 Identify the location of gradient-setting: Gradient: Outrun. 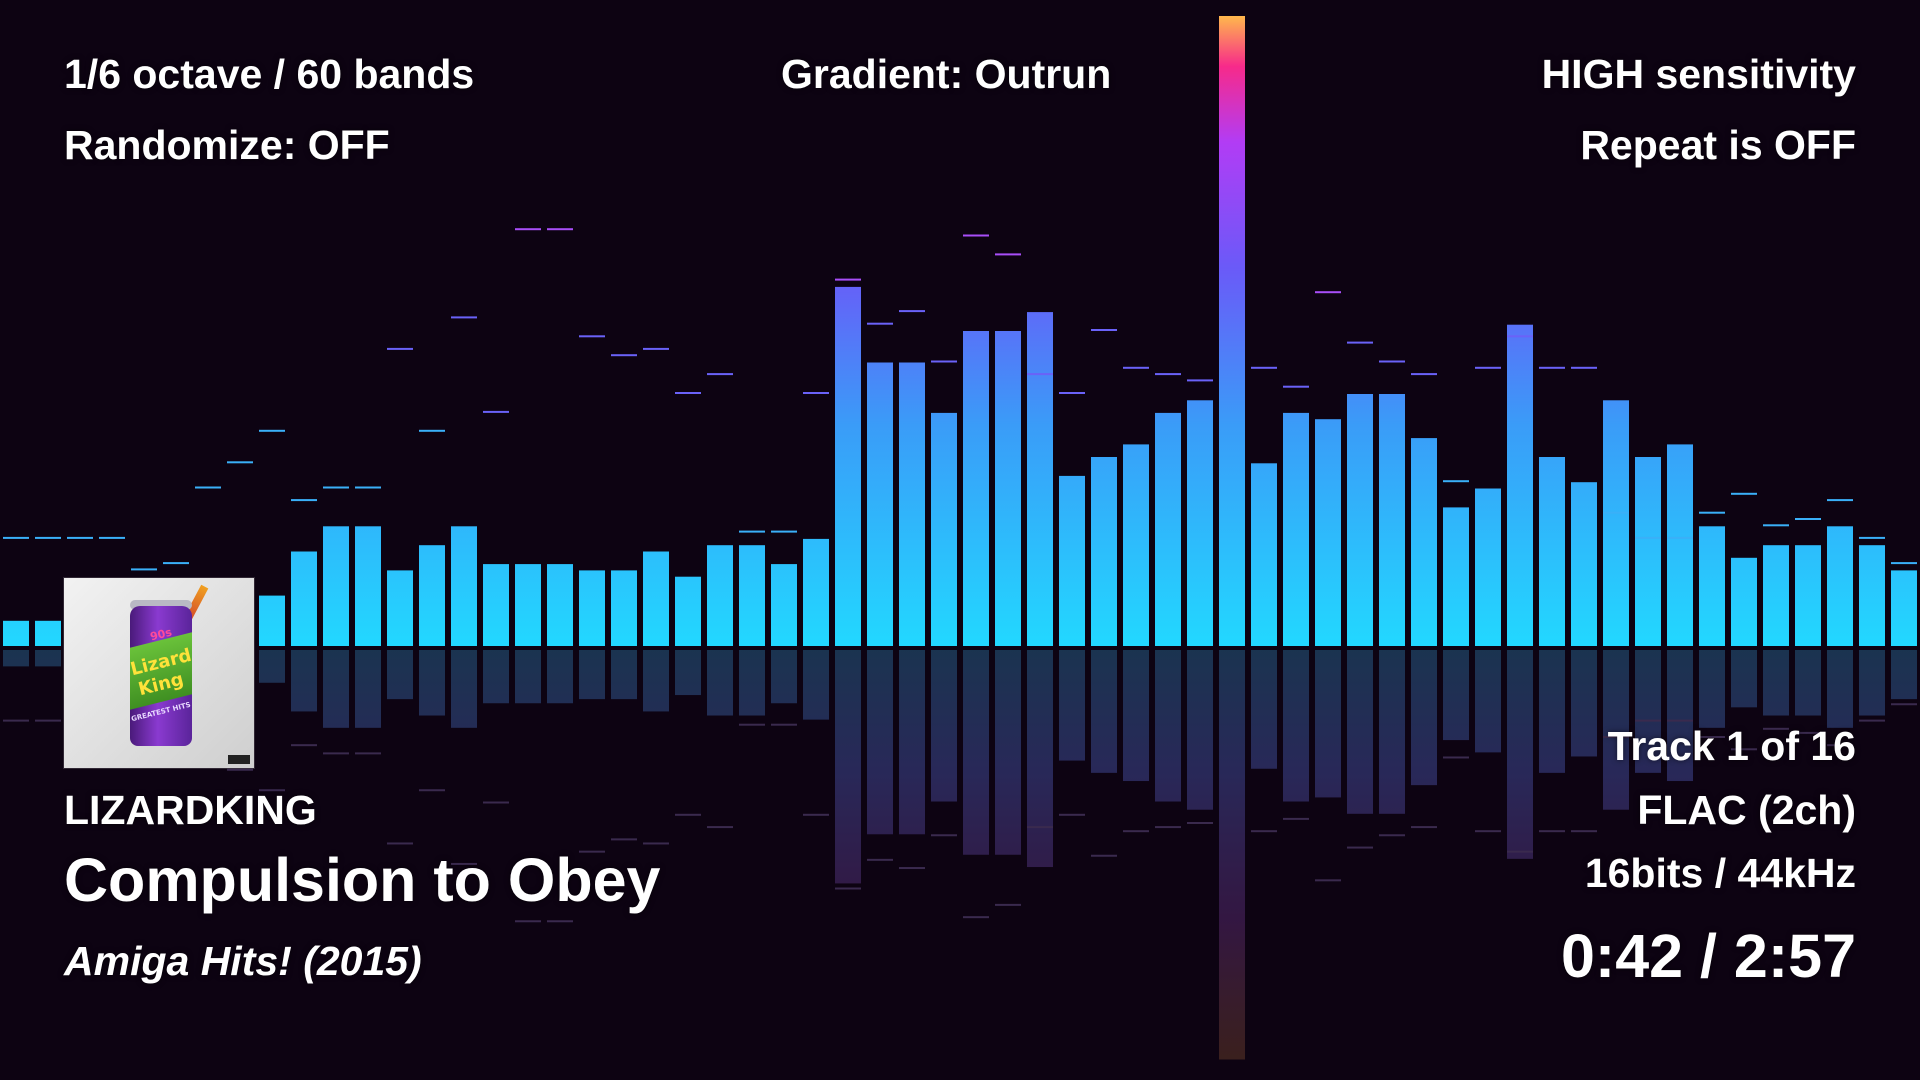
(946, 74).